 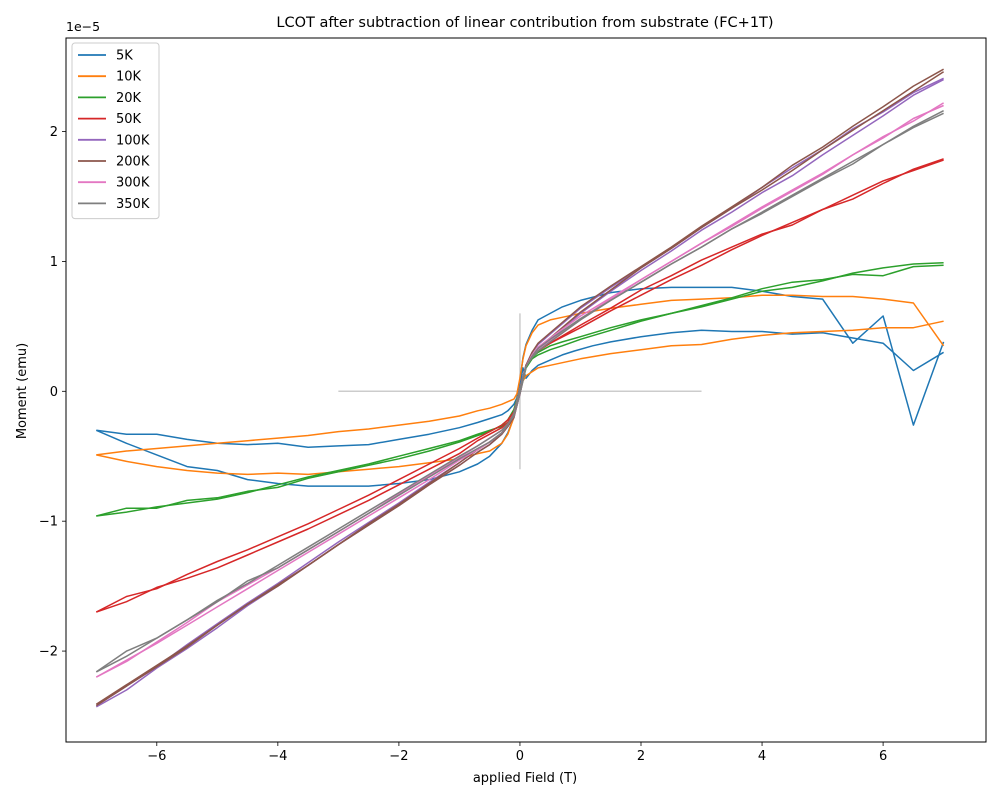 What do you see at coordinates (124, 56) in the screenshot?
I see `legend-label: 5K` at bounding box center [124, 56].